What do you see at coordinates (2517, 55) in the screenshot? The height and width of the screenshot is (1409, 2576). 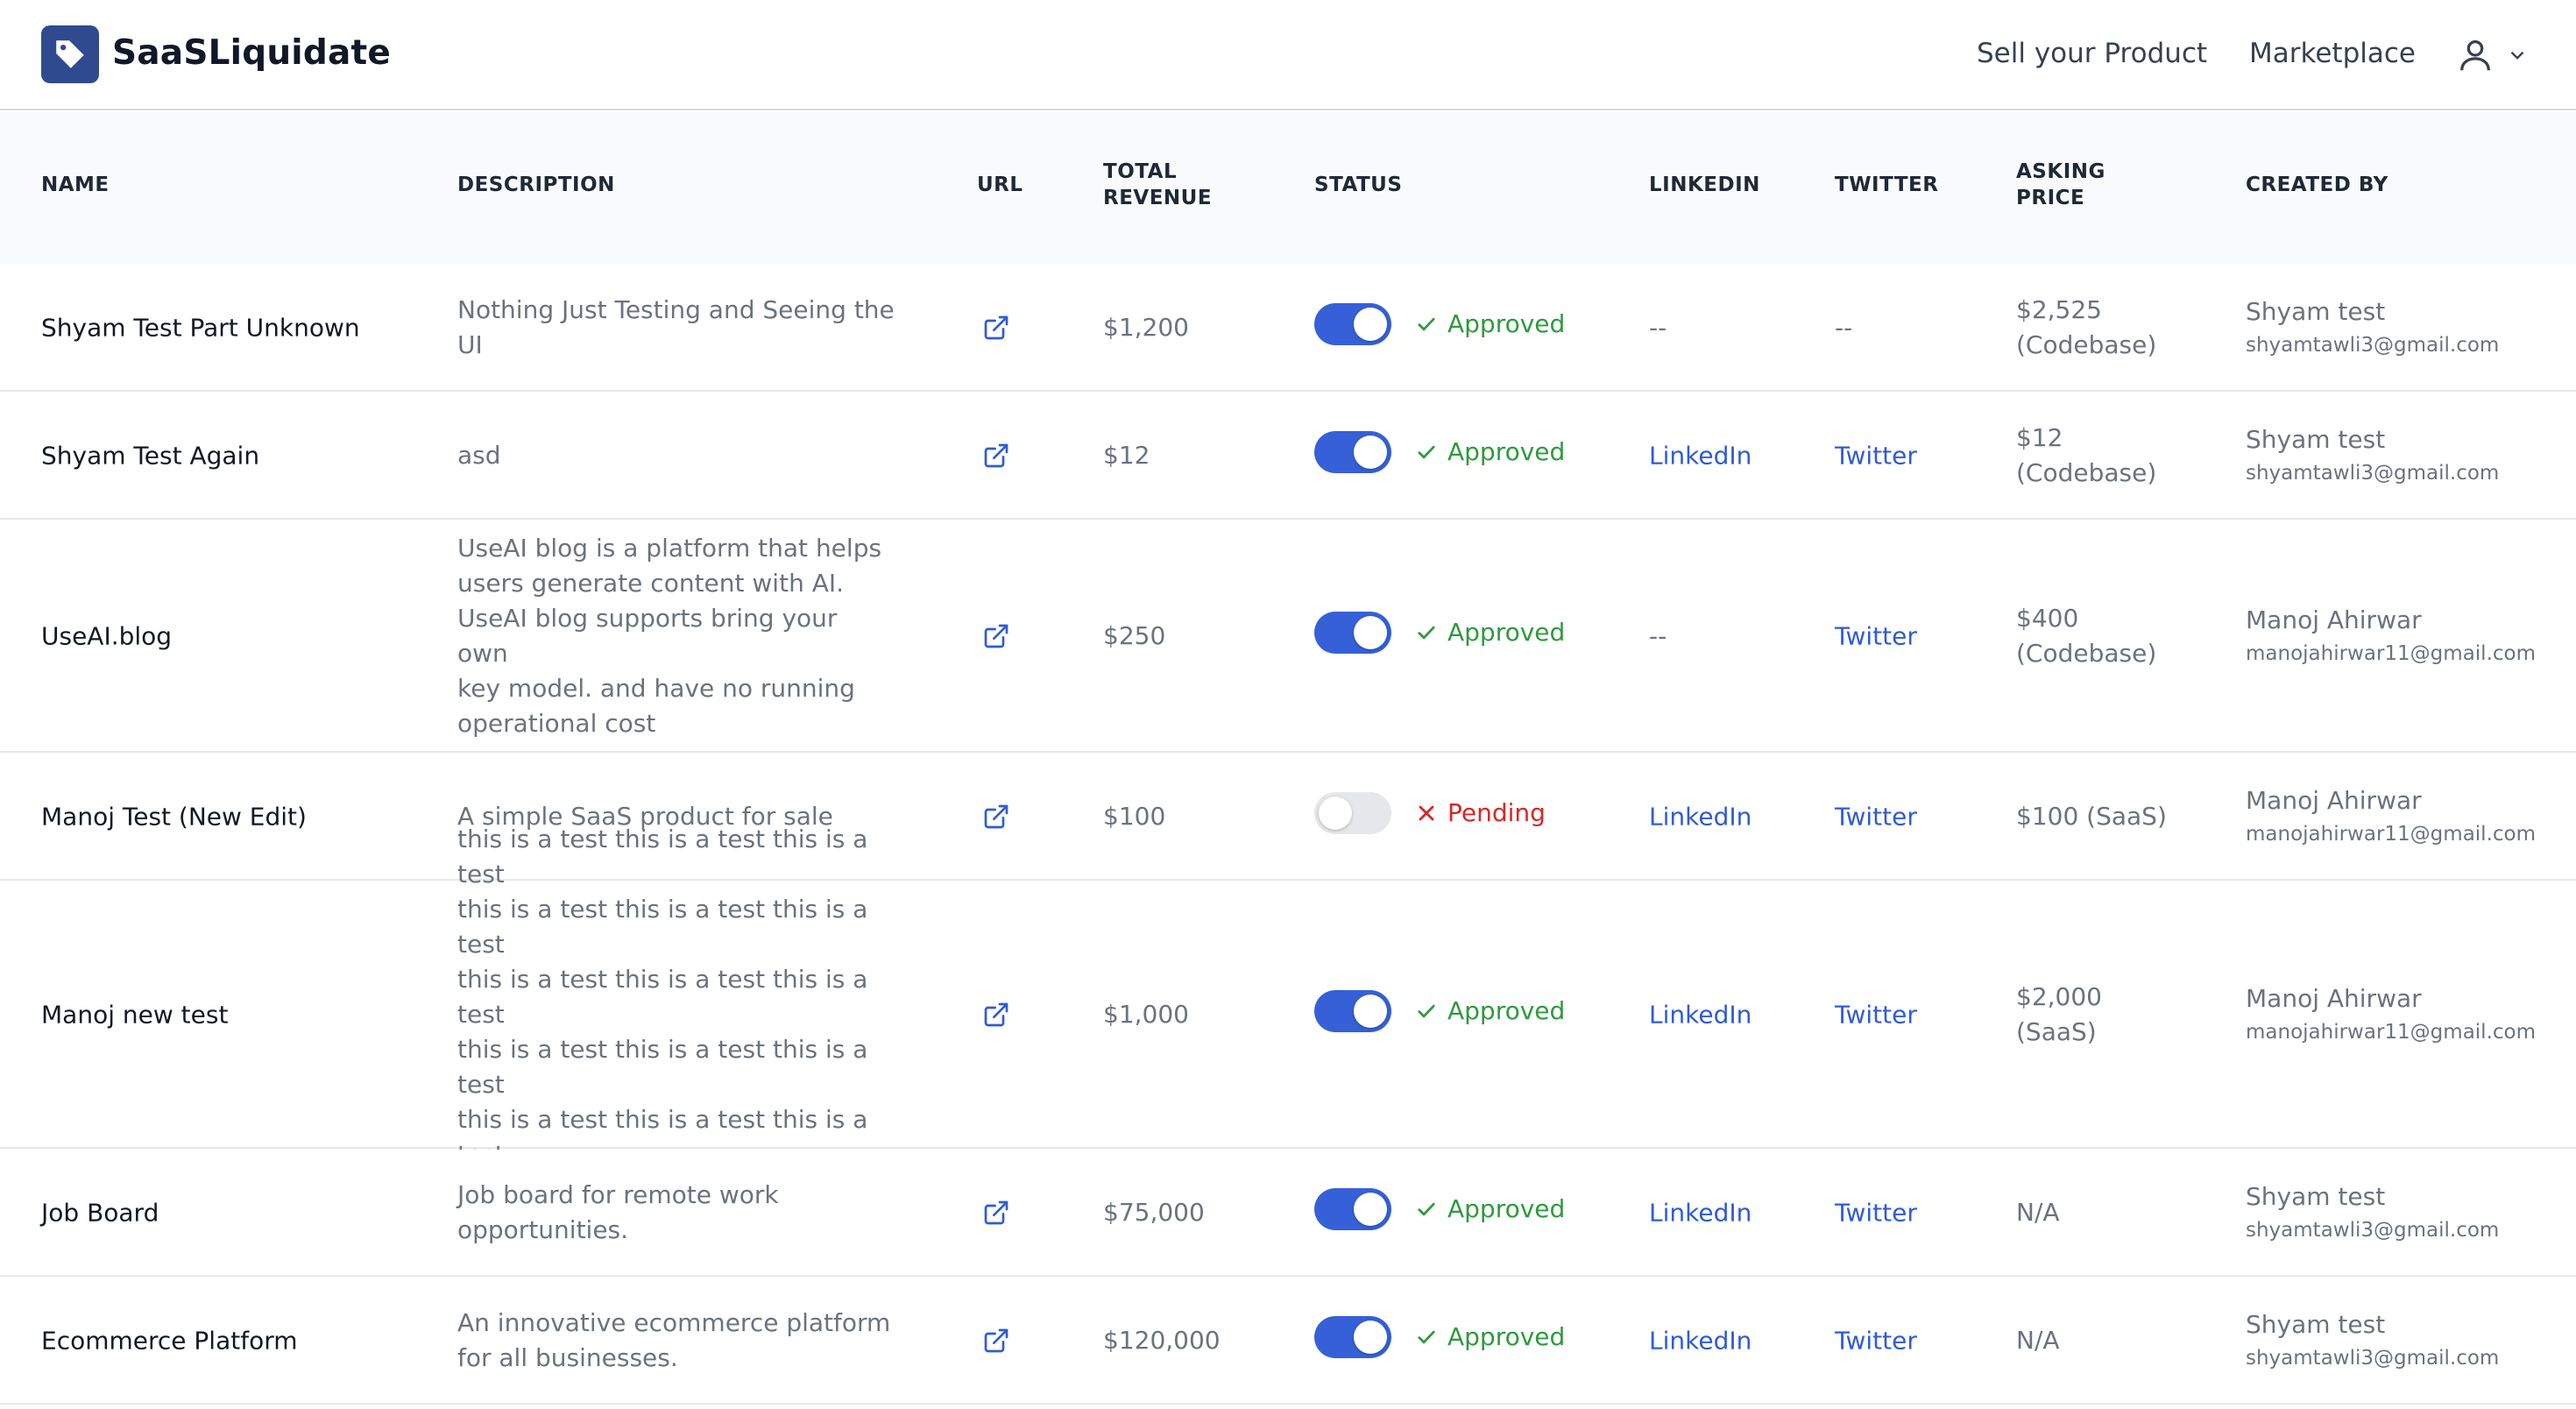 I see `chevron-down-icon` at bounding box center [2517, 55].